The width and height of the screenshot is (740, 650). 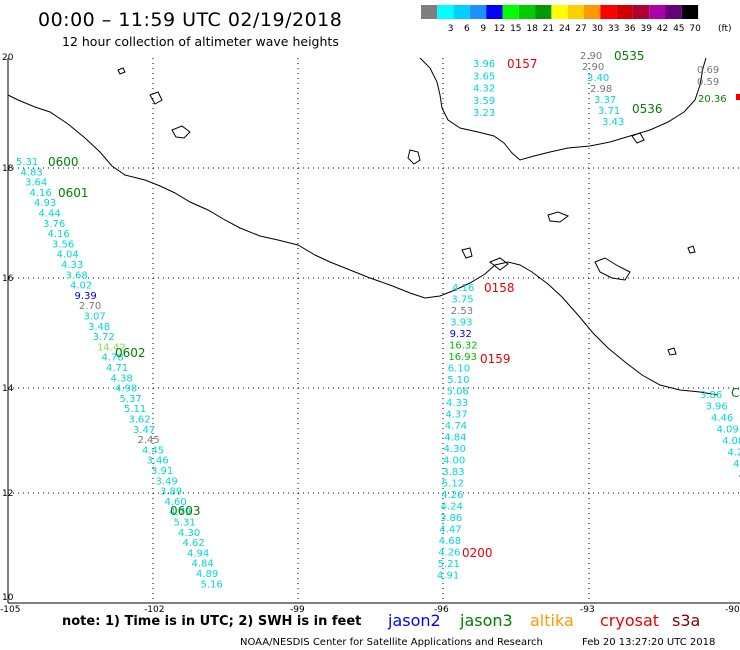 What do you see at coordinates (735, 393) in the screenshot?
I see `pass-time-label: C` at bounding box center [735, 393].